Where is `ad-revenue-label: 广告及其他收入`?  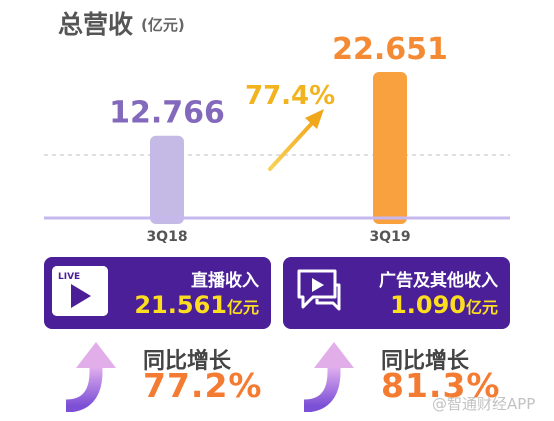 ad-revenue-label: 广告及其他收入 is located at coordinates (438, 281).